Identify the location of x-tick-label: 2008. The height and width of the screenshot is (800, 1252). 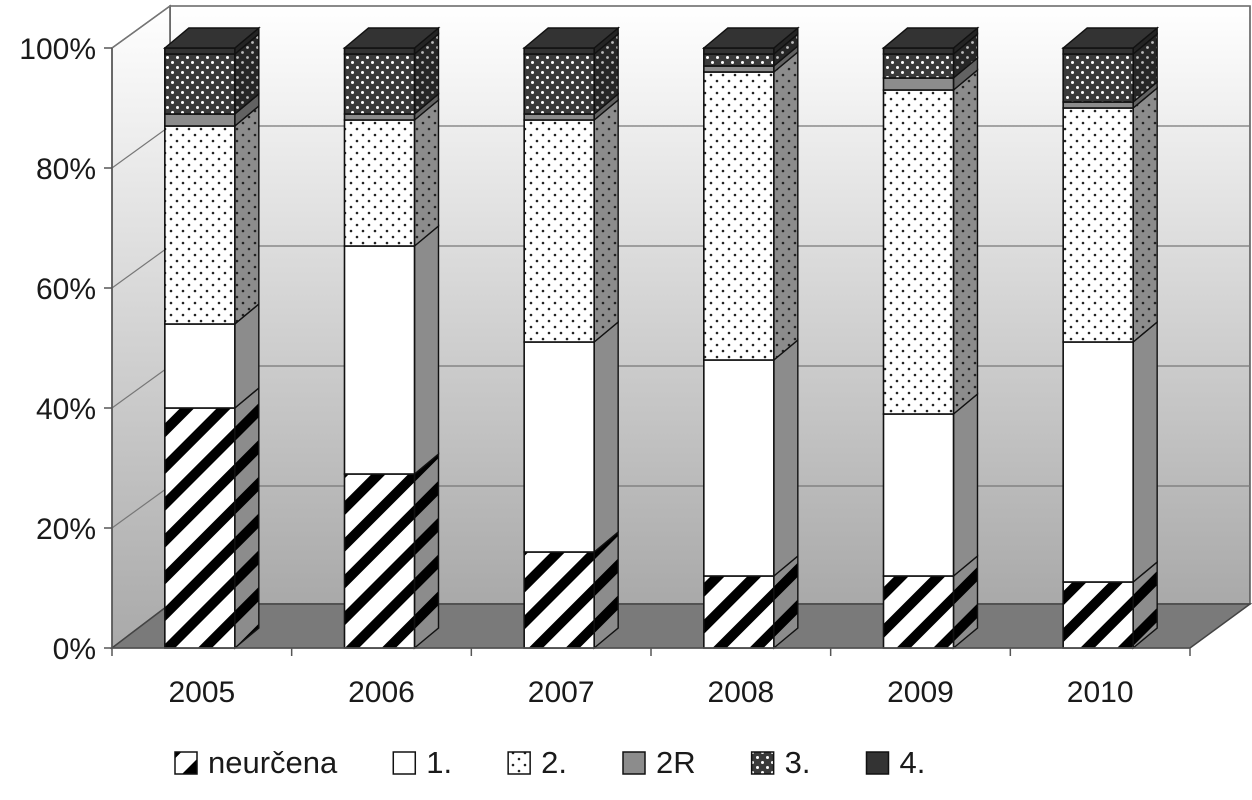
(740, 692).